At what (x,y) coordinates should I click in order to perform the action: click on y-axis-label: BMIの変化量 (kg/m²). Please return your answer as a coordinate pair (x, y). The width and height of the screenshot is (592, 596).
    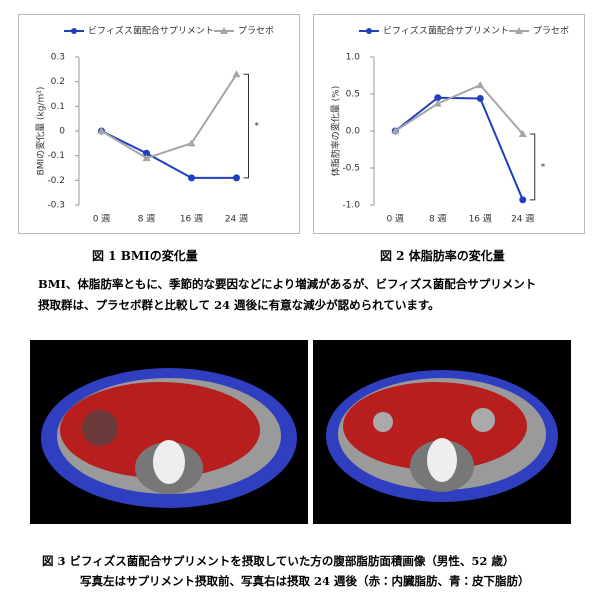
    Looking at the image, I should click on (41, 131).